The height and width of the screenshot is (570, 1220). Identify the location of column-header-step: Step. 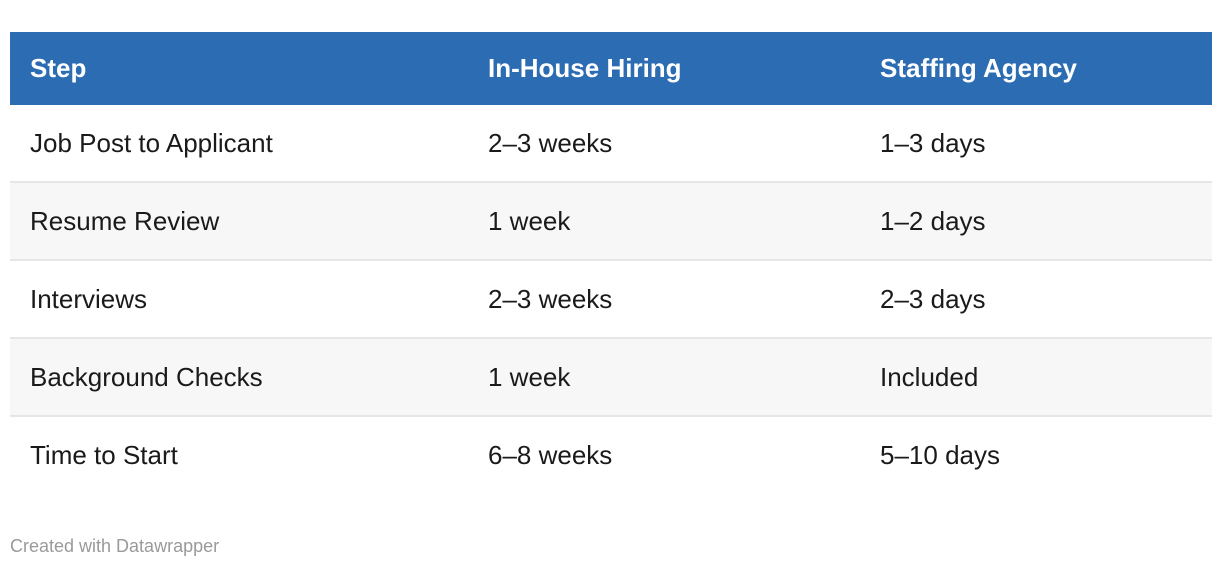
(239, 68).